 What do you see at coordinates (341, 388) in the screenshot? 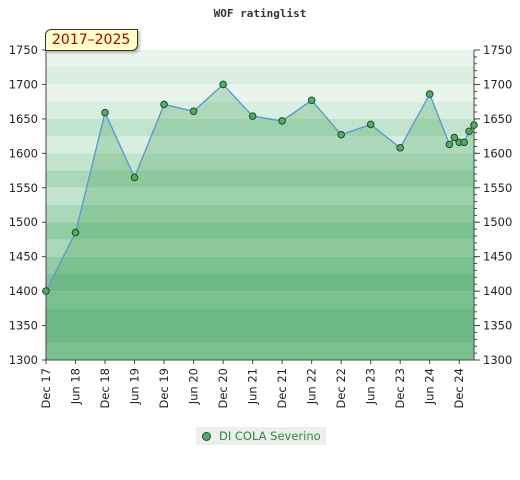
I see `x-tick-label: Dec 22` at bounding box center [341, 388].